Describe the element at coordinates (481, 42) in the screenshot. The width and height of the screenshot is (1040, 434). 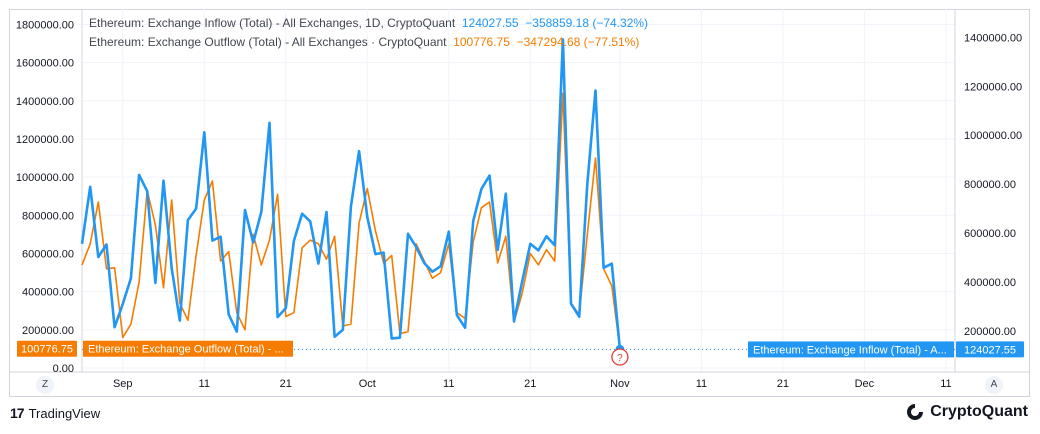
I see `legend-outflow-value: 100776.75` at that location.